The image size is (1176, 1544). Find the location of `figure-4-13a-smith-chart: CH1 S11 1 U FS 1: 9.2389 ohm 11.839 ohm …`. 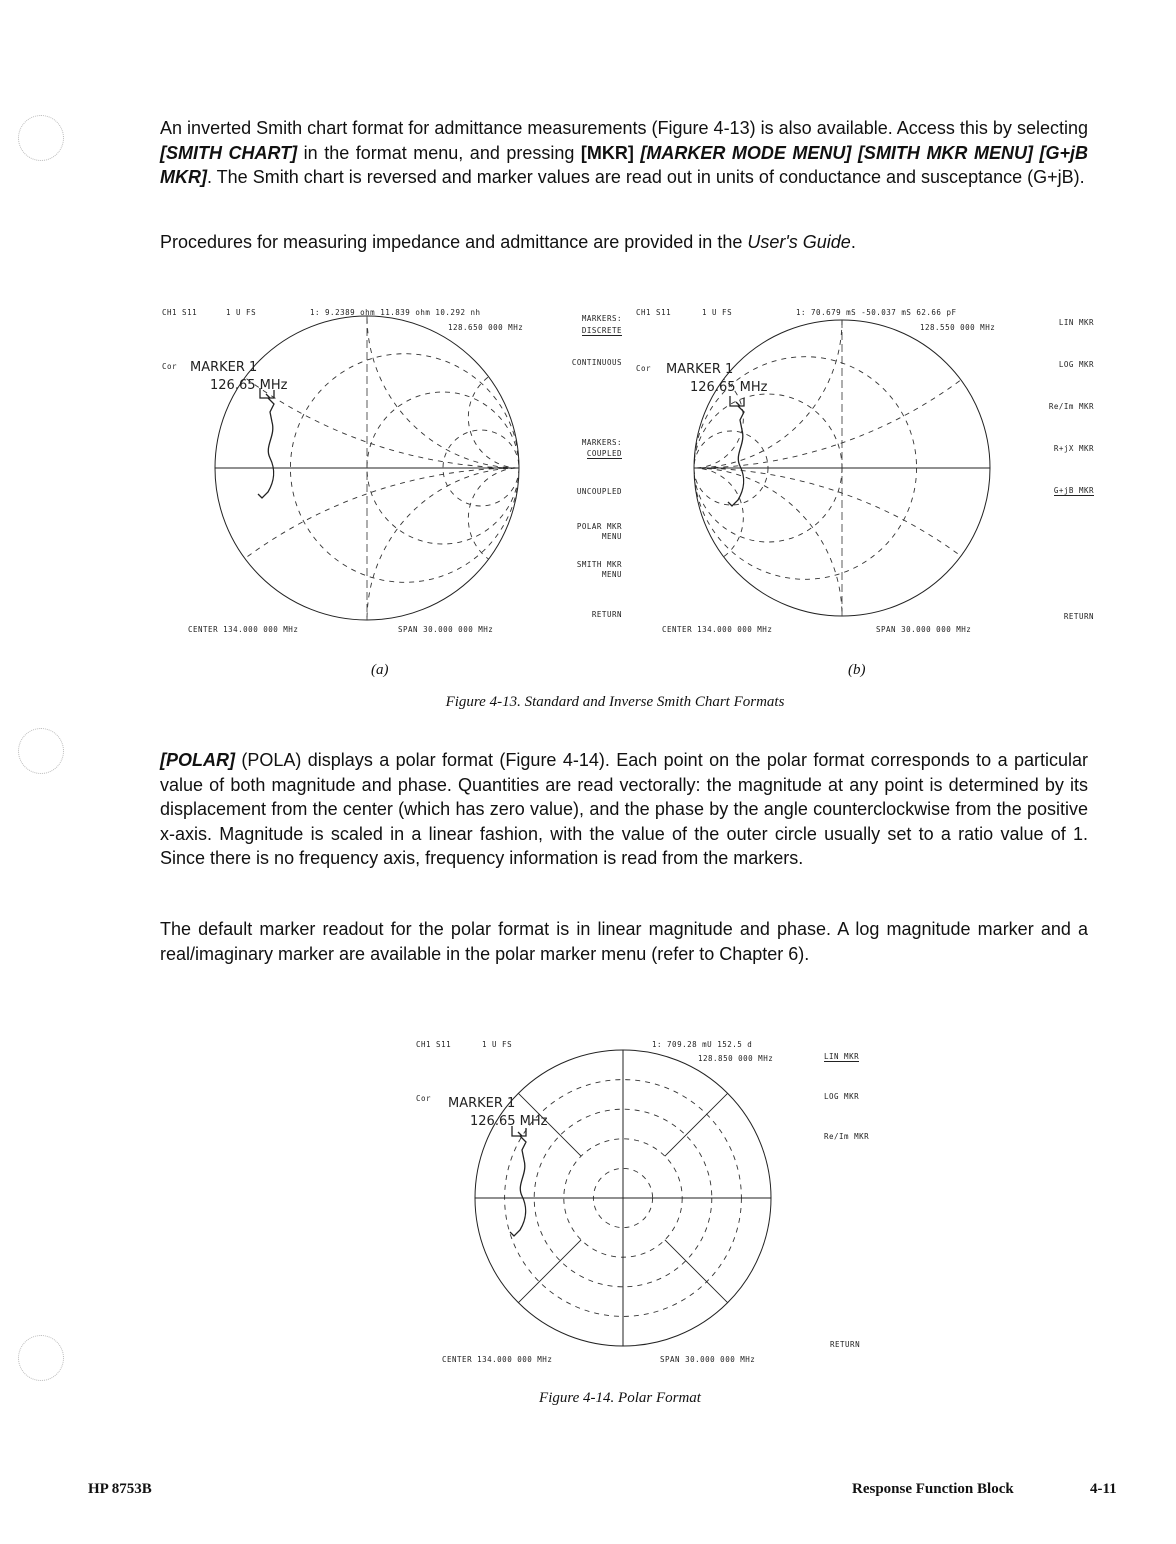

figure-4-13a-smith-chart: CH1 S11 1 U FS 1: 9.2389 ohm 11.839 ohm … is located at coordinates (390, 470).